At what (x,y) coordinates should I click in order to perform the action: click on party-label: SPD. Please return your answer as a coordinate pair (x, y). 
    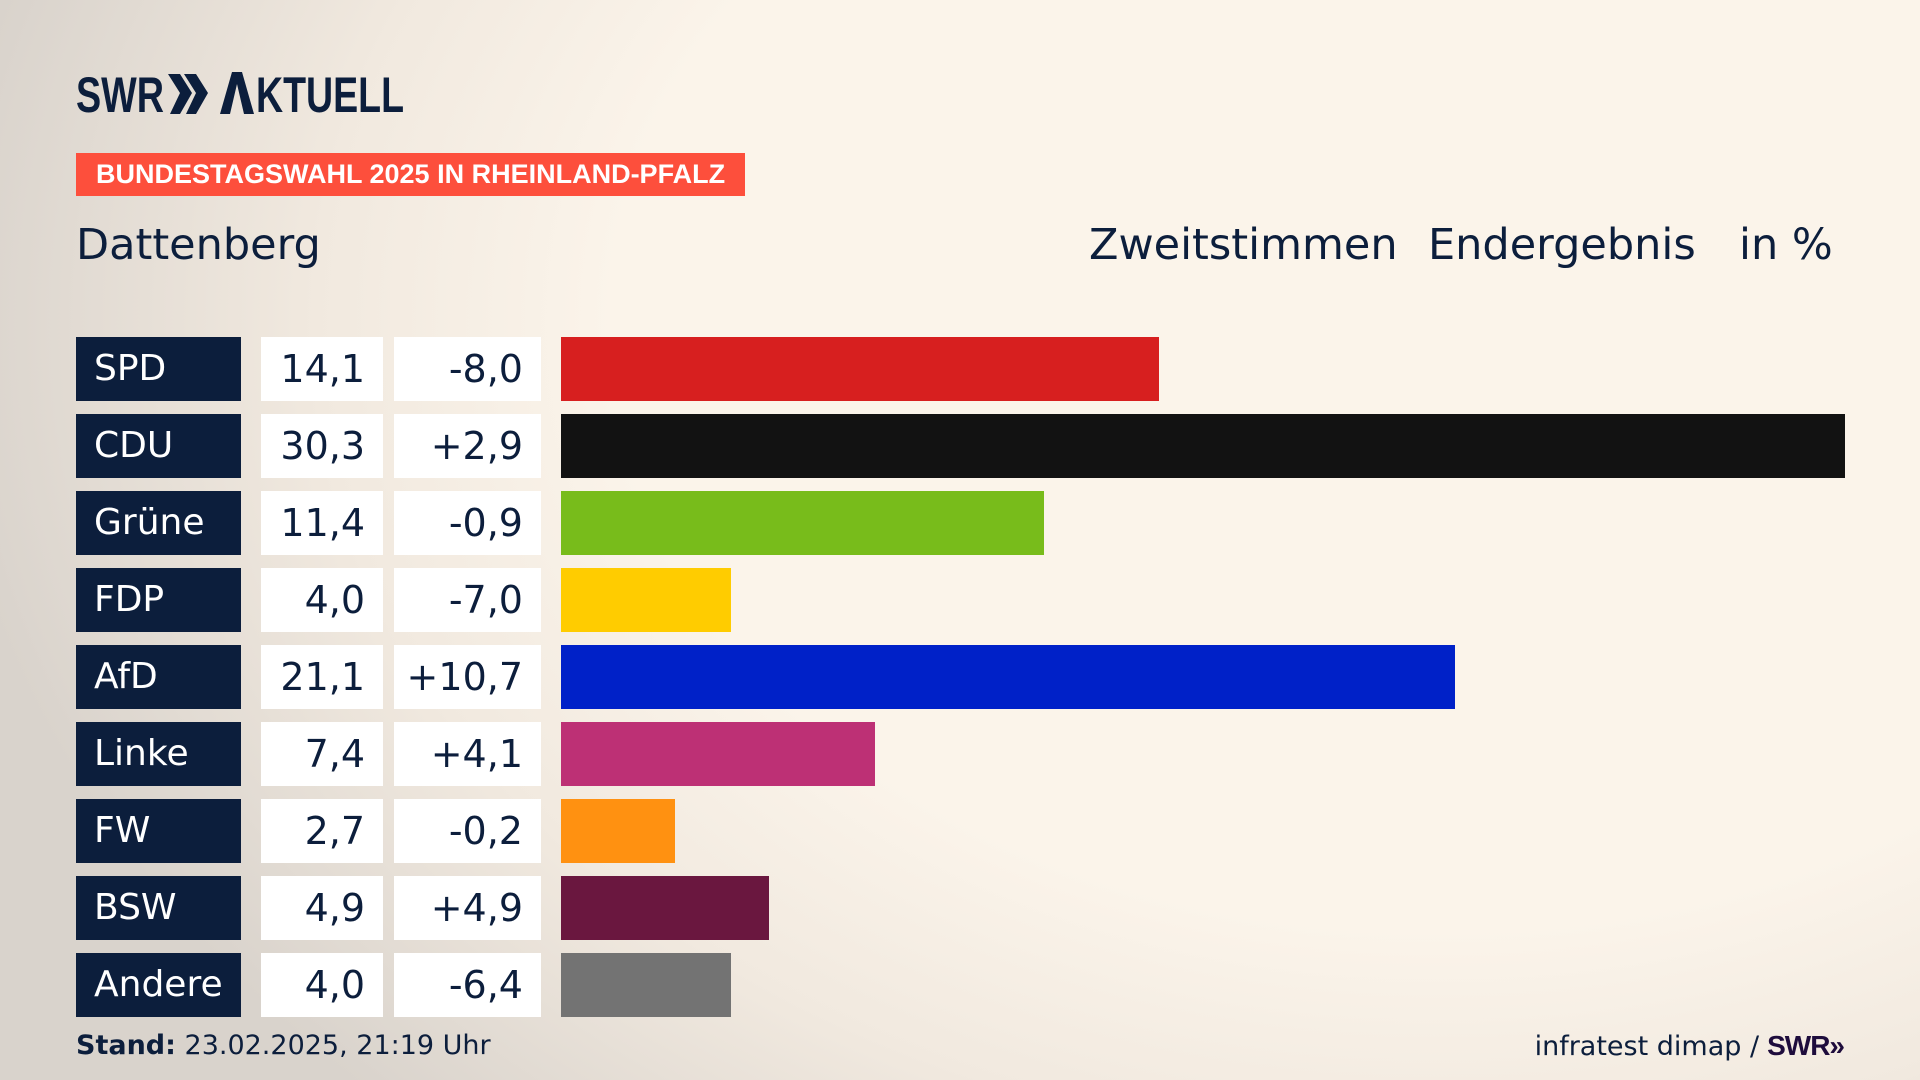
    Looking at the image, I should click on (158, 369).